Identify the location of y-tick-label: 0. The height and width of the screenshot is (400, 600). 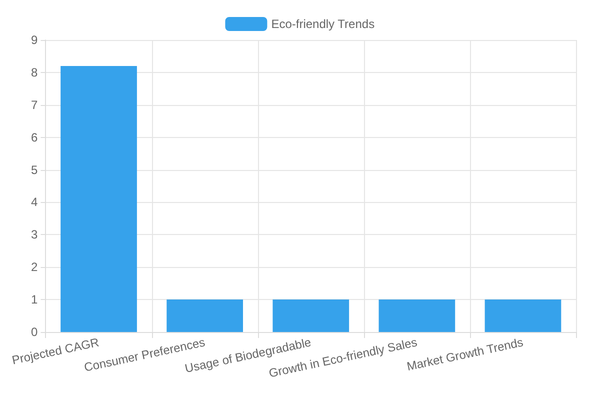
(34, 332).